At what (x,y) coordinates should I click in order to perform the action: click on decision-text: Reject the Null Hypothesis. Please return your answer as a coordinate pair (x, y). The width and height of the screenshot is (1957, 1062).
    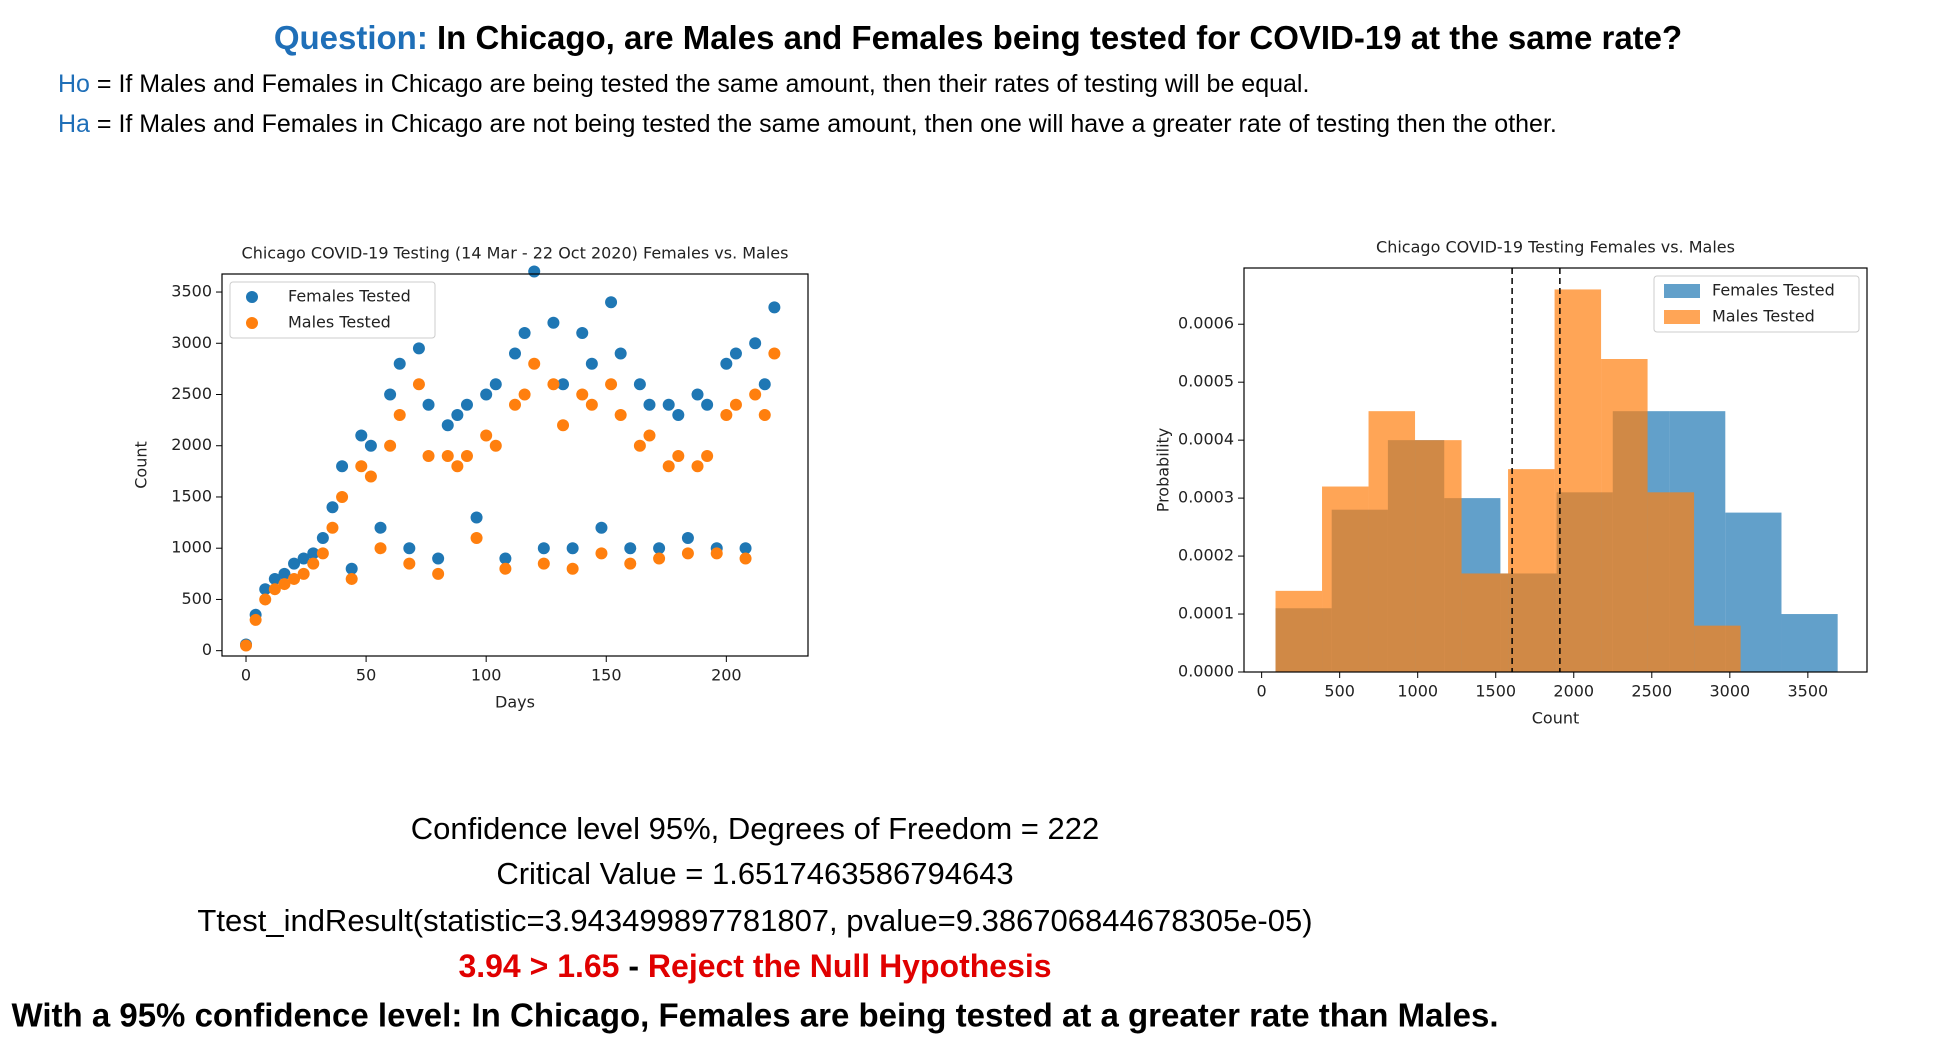
    Looking at the image, I should click on (850, 966).